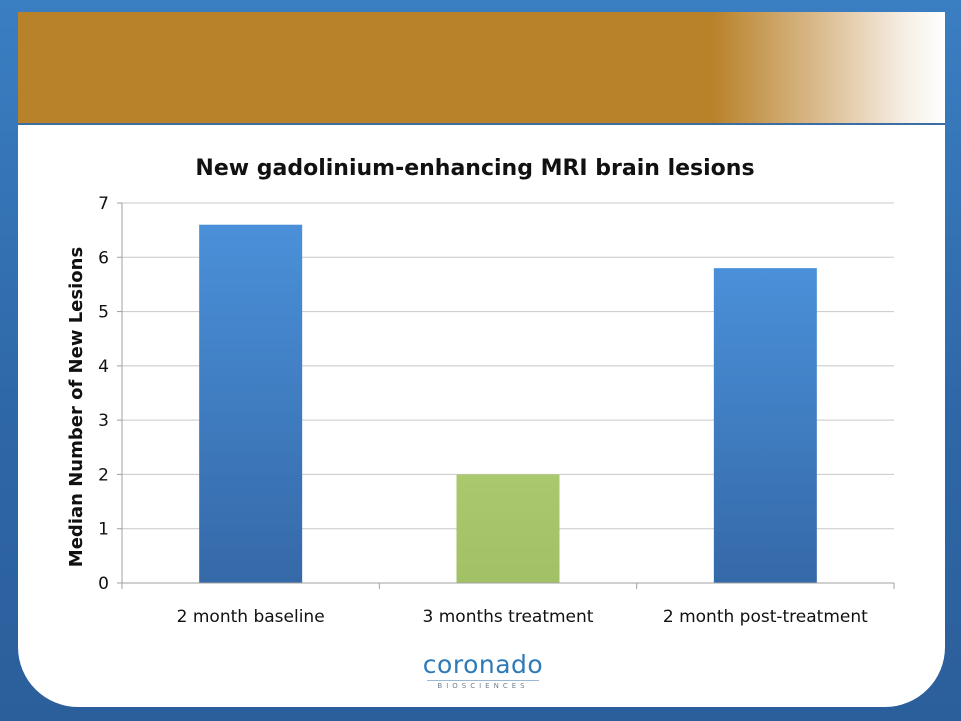 Image resolution: width=961 pixels, height=721 pixels. I want to click on header-divider, so click(481, 124).